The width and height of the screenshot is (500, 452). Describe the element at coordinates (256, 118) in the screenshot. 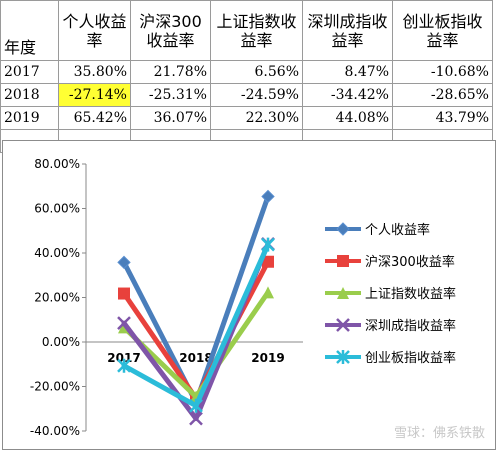

I see `cell-value: 22.30%` at that location.